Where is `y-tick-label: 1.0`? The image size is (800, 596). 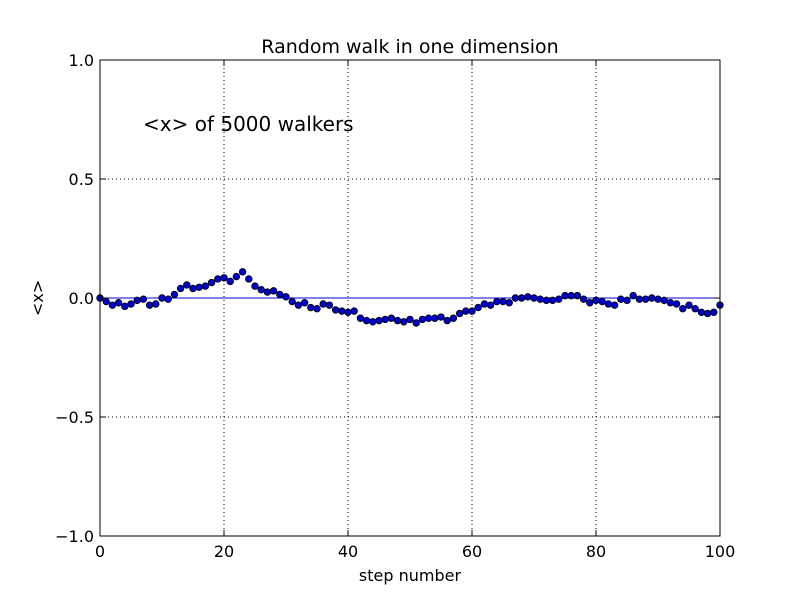
y-tick-label: 1.0 is located at coordinates (81, 60).